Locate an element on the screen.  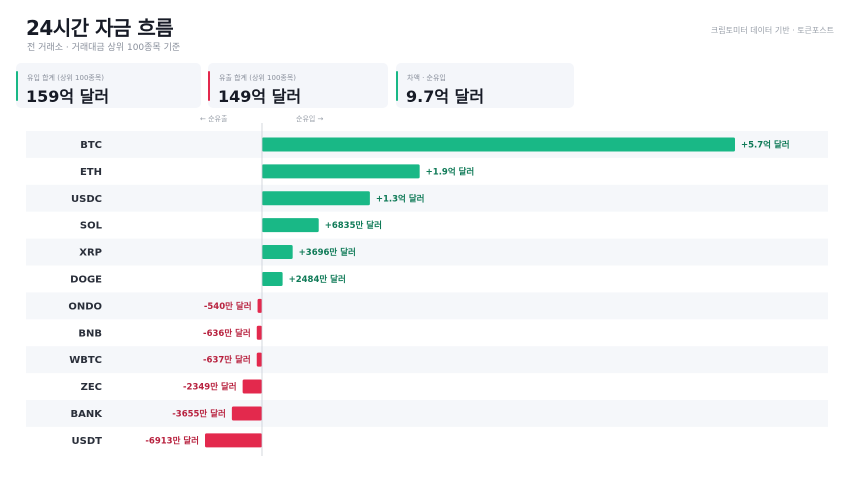
card-label: 유출 합계 (상위 100종목) is located at coordinates (258, 78).